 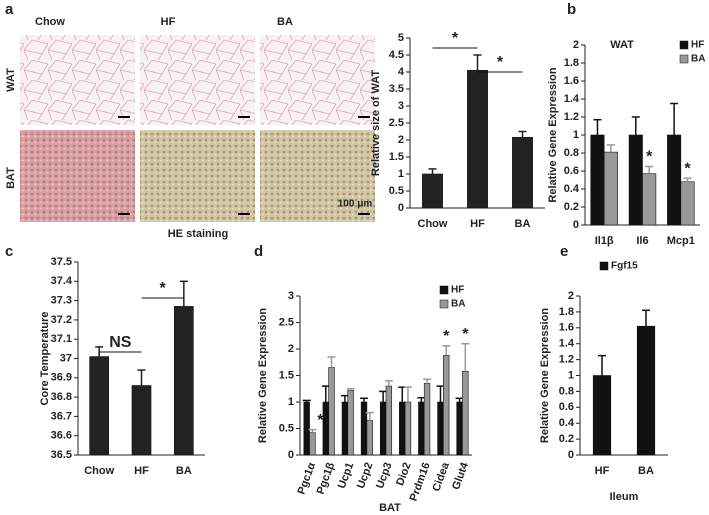 What do you see at coordinates (9, 251) in the screenshot?
I see `panel-label: c` at bounding box center [9, 251].